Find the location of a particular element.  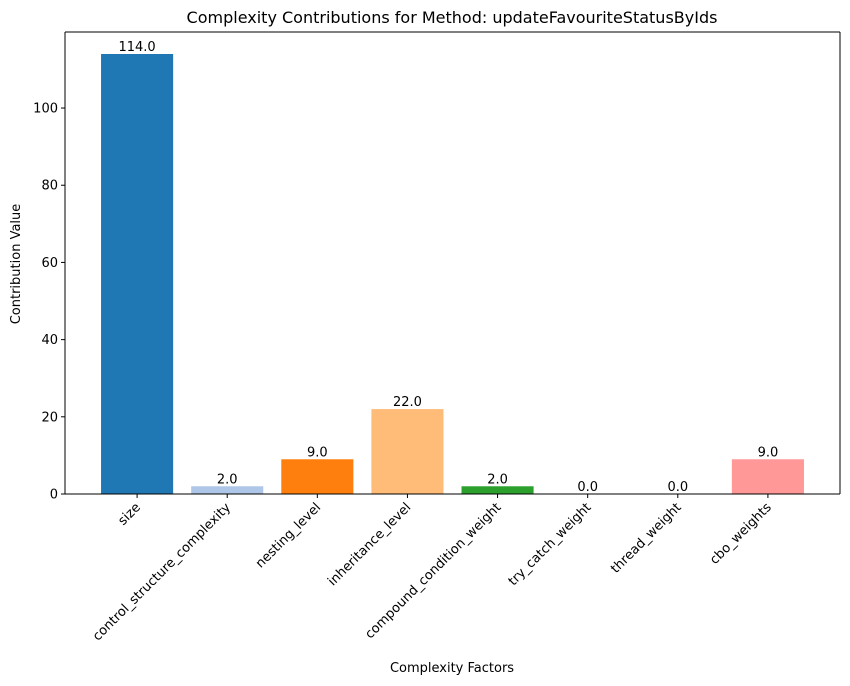

y-axis-title: Contribution Value is located at coordinates (16, 264).